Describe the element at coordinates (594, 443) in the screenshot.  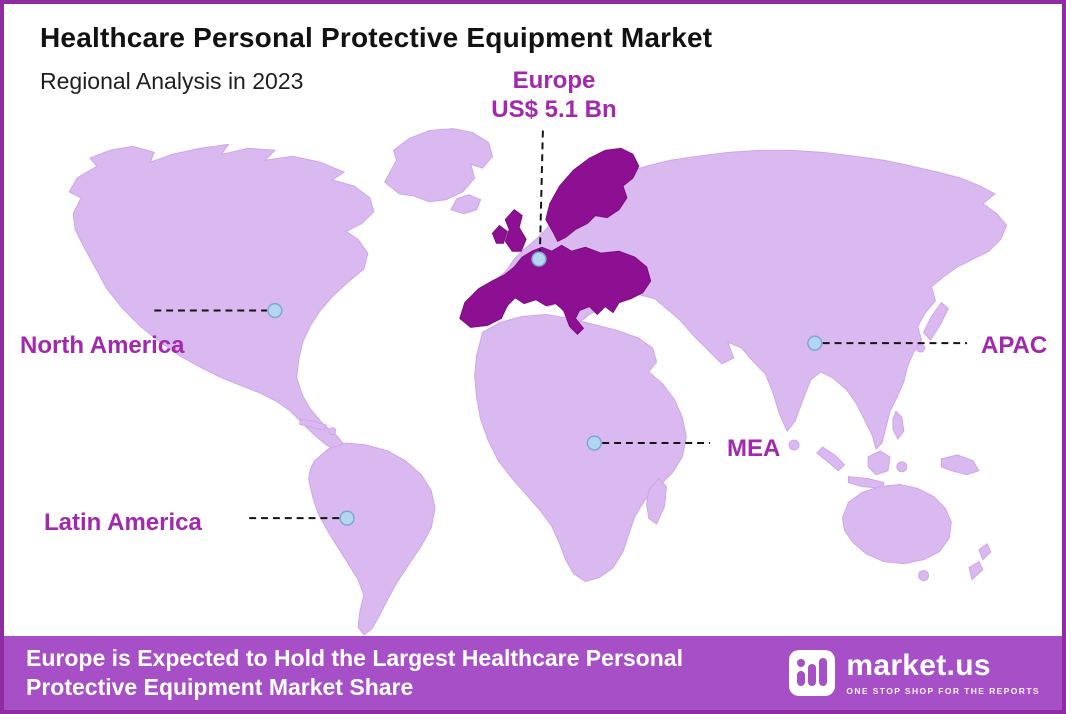
I see `marker-dot-mea` at that location.